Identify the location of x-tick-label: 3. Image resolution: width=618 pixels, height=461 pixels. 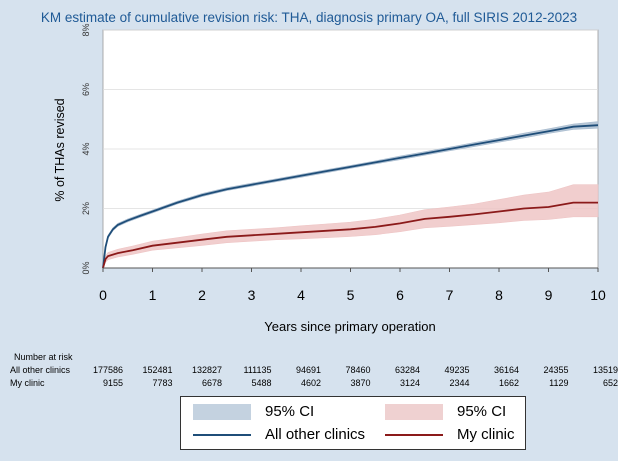
(252, 295).